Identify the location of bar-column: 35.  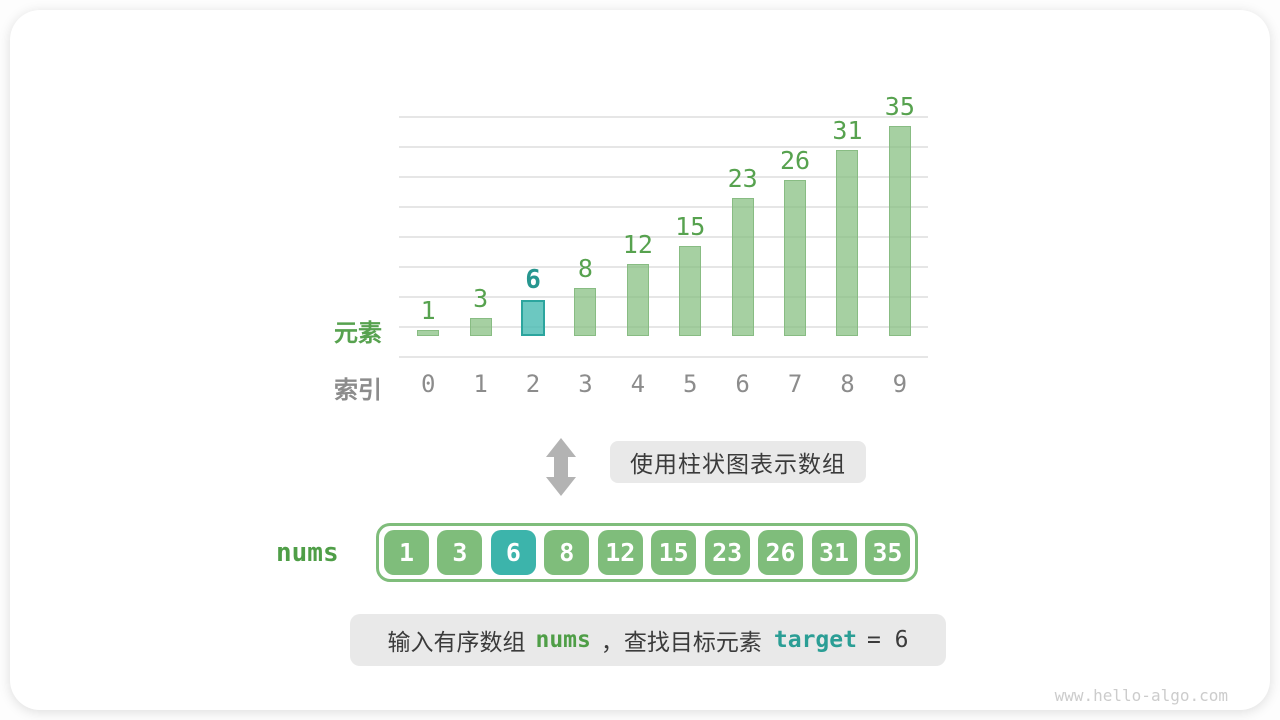
(900, 213).